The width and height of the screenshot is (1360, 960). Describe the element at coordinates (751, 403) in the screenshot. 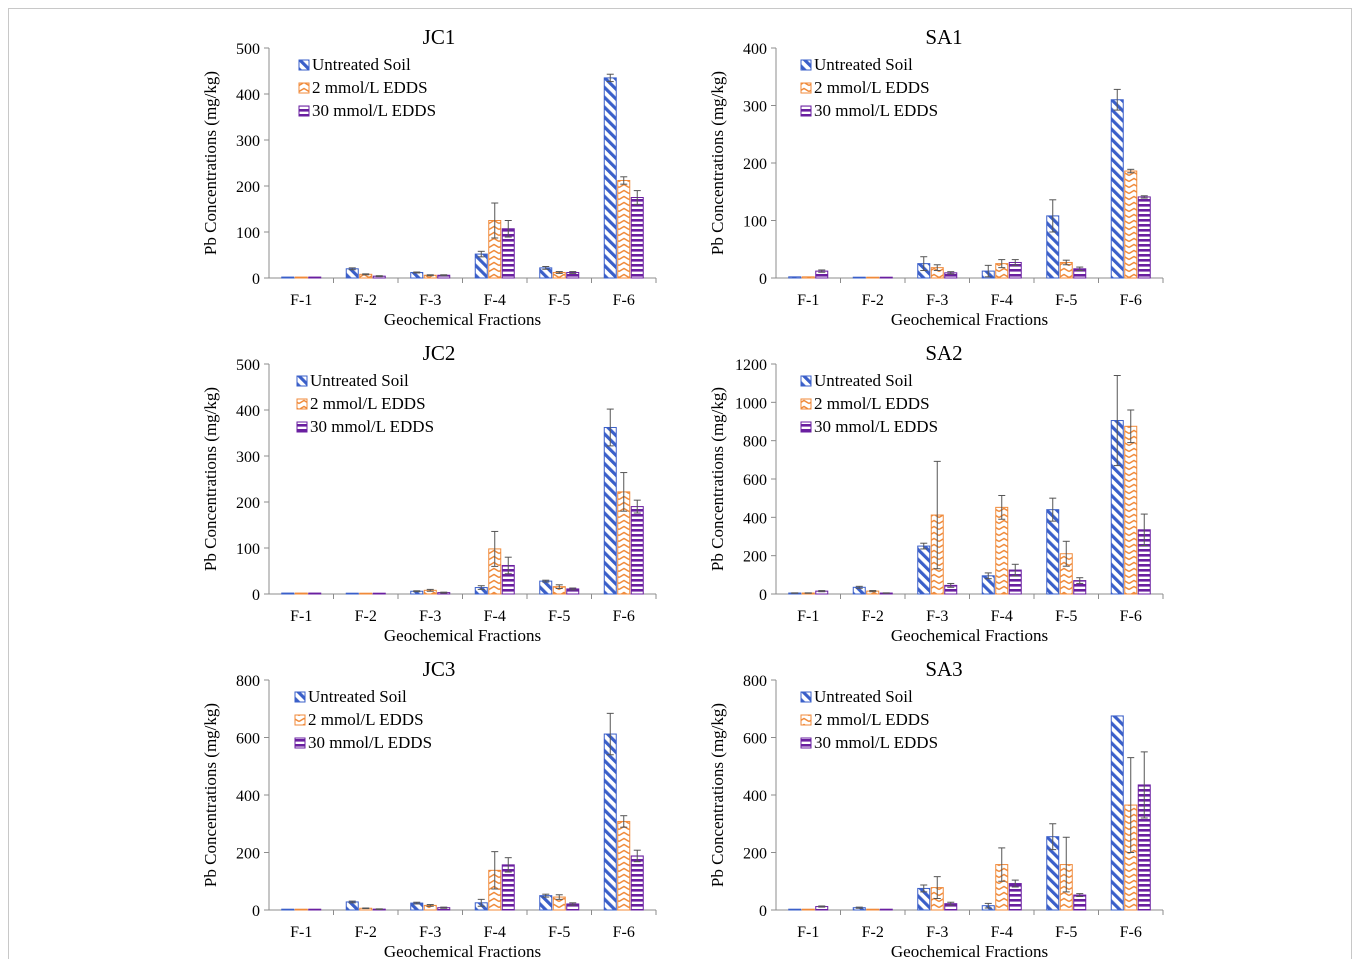

I see `y-tick-label: 1000` at that location.